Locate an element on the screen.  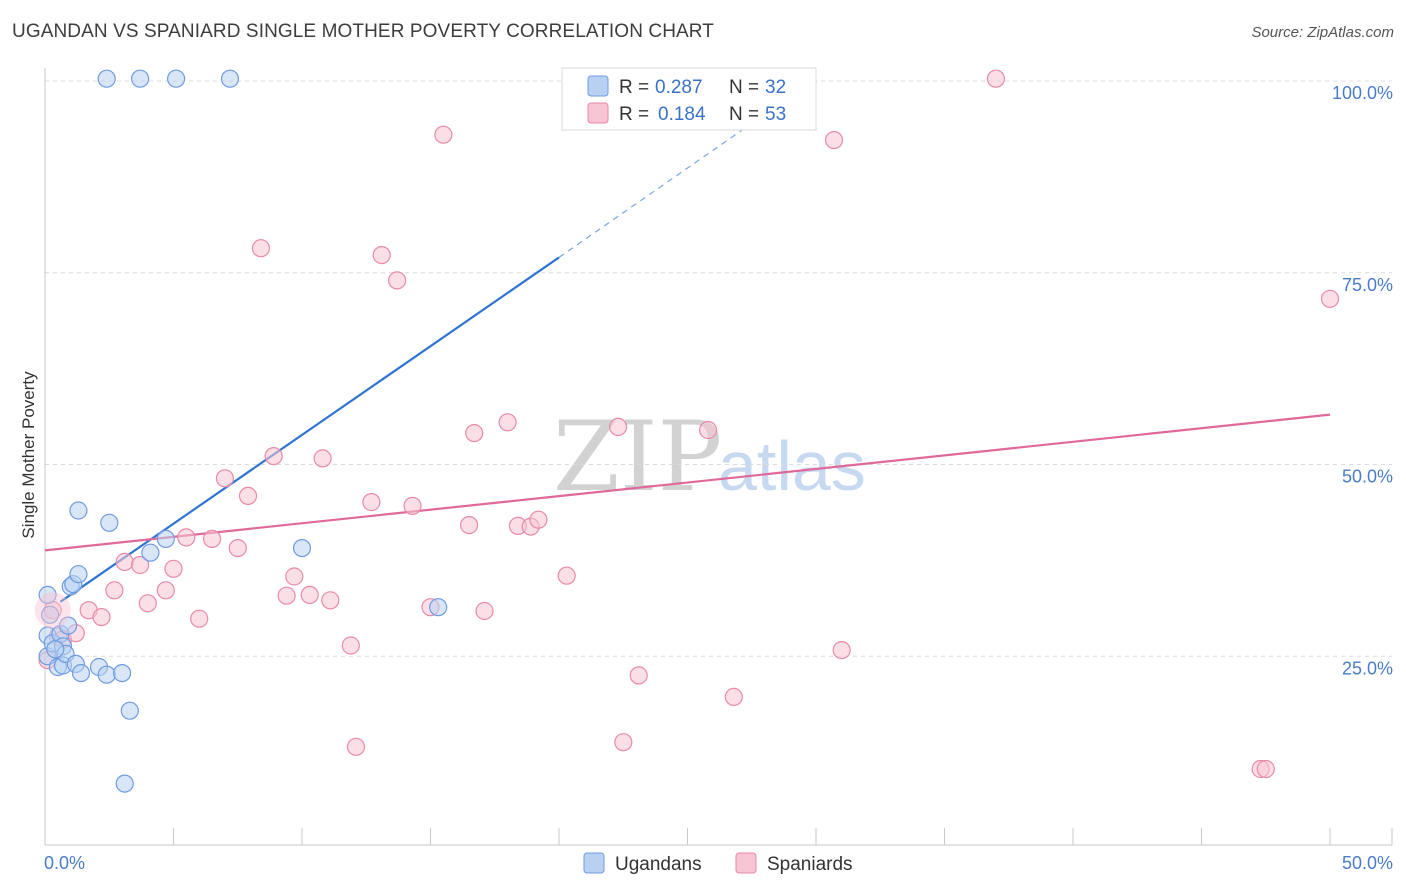
legend-n-value-spaniards: 53 is located at coordinates (775, 114).